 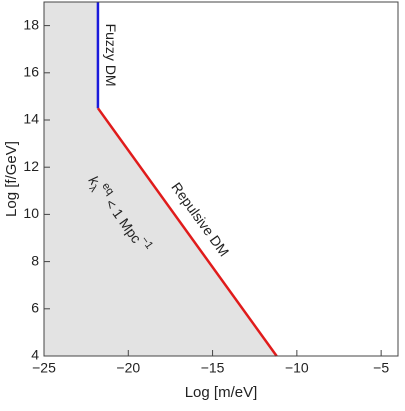 What do you see at coordinates (146, 242) in the screenshot?
I see `annotation-part: −1` at bounding box center [146, 242].